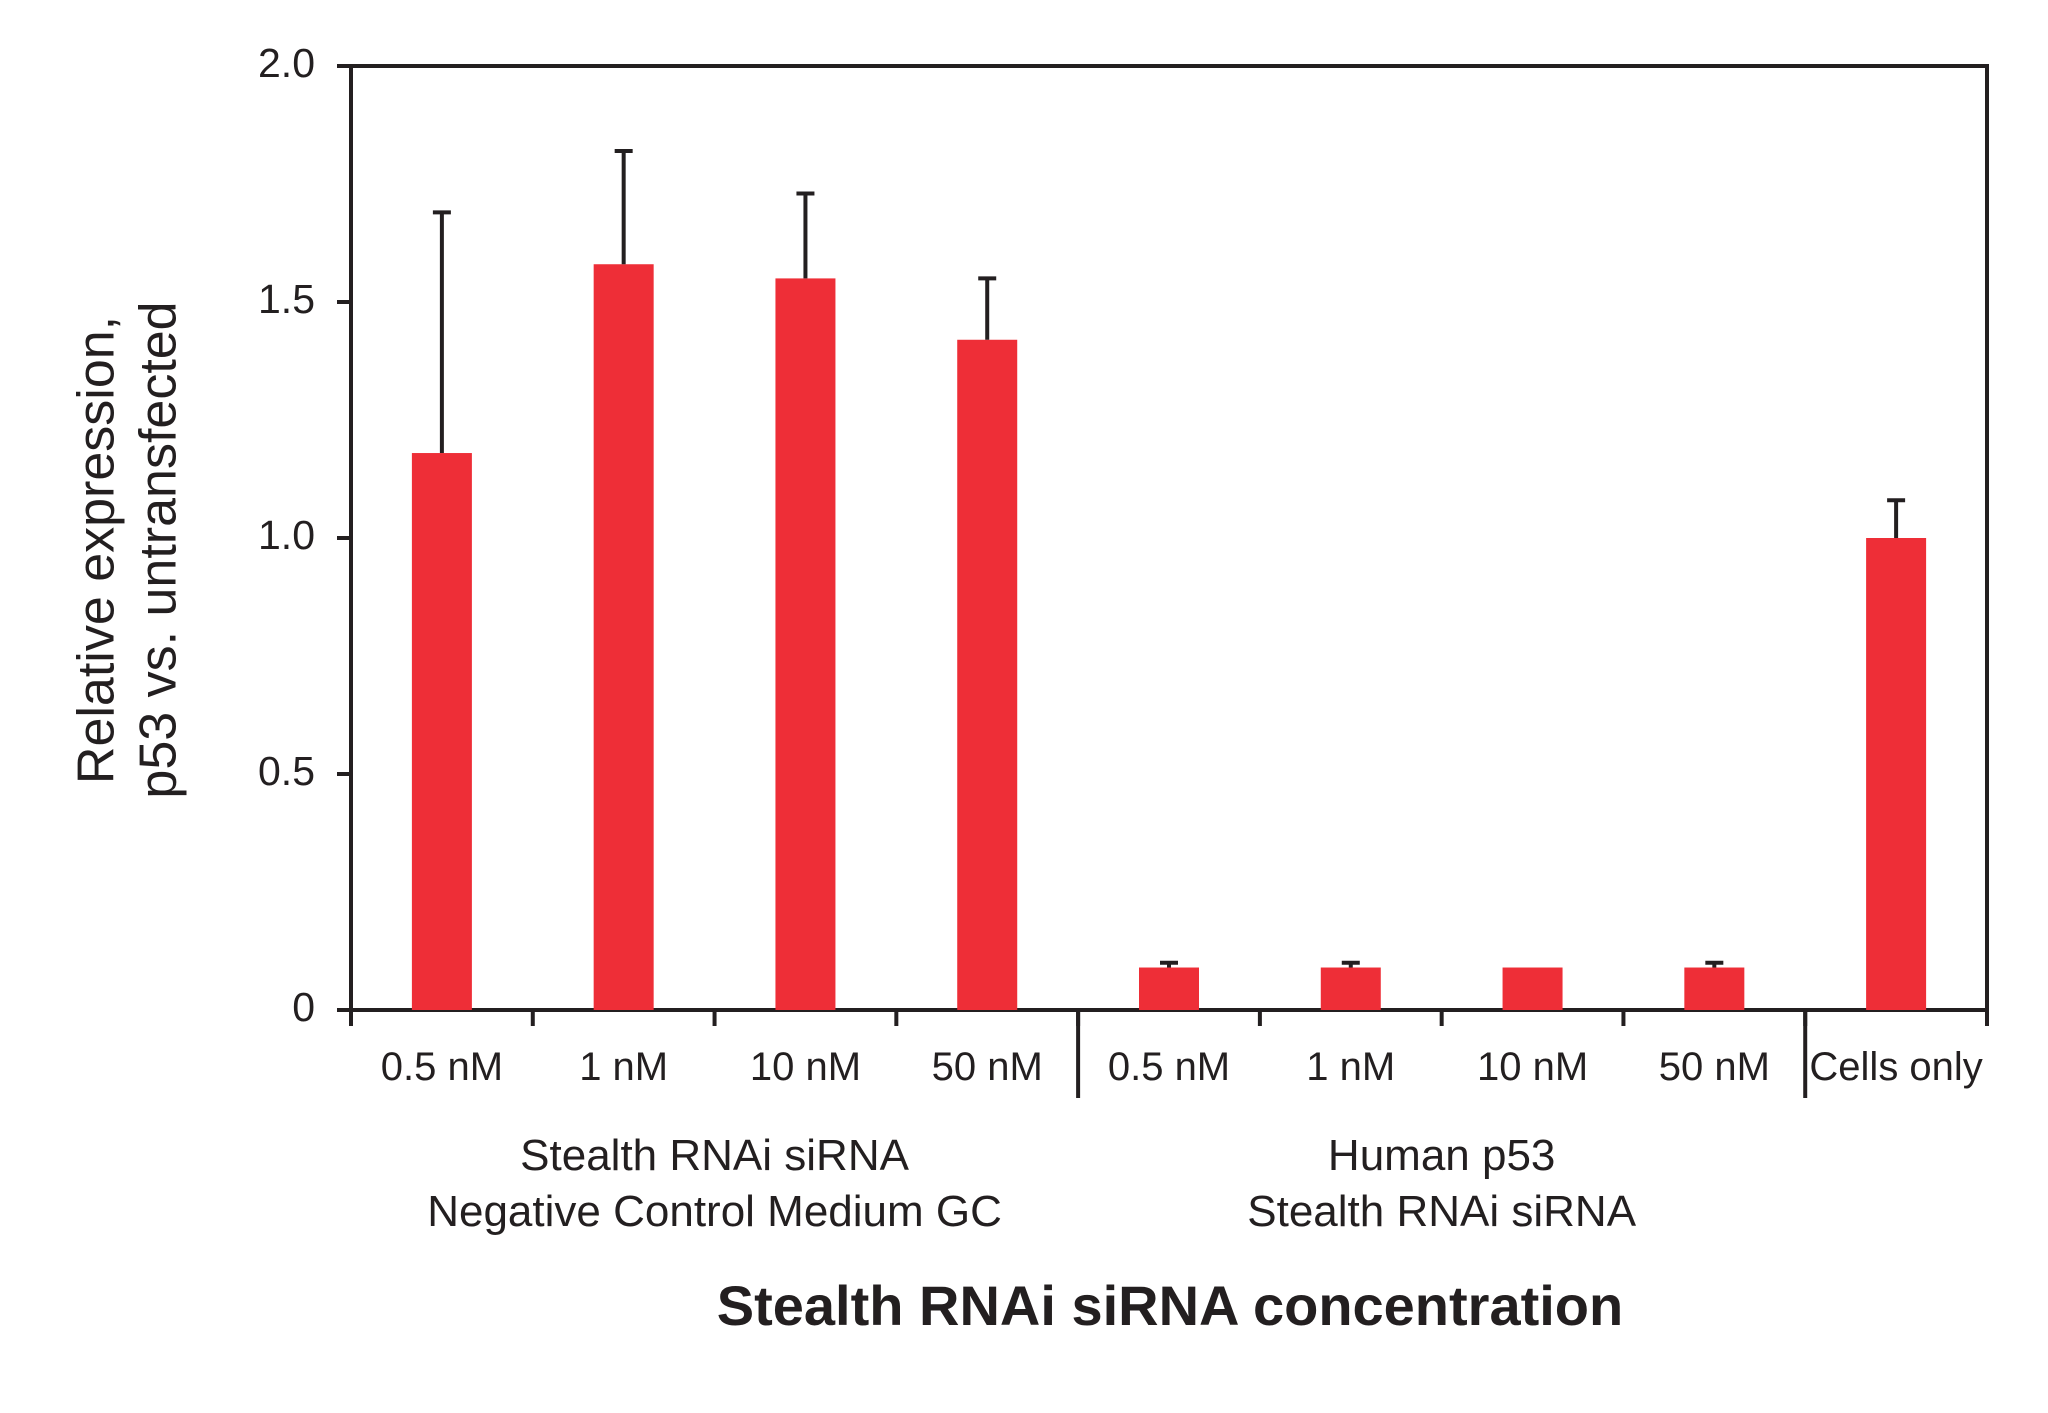 This screenshot has height=1413, width=2048. I want to click on group-label: Negative Control Medium GC, so click(714, 1211).